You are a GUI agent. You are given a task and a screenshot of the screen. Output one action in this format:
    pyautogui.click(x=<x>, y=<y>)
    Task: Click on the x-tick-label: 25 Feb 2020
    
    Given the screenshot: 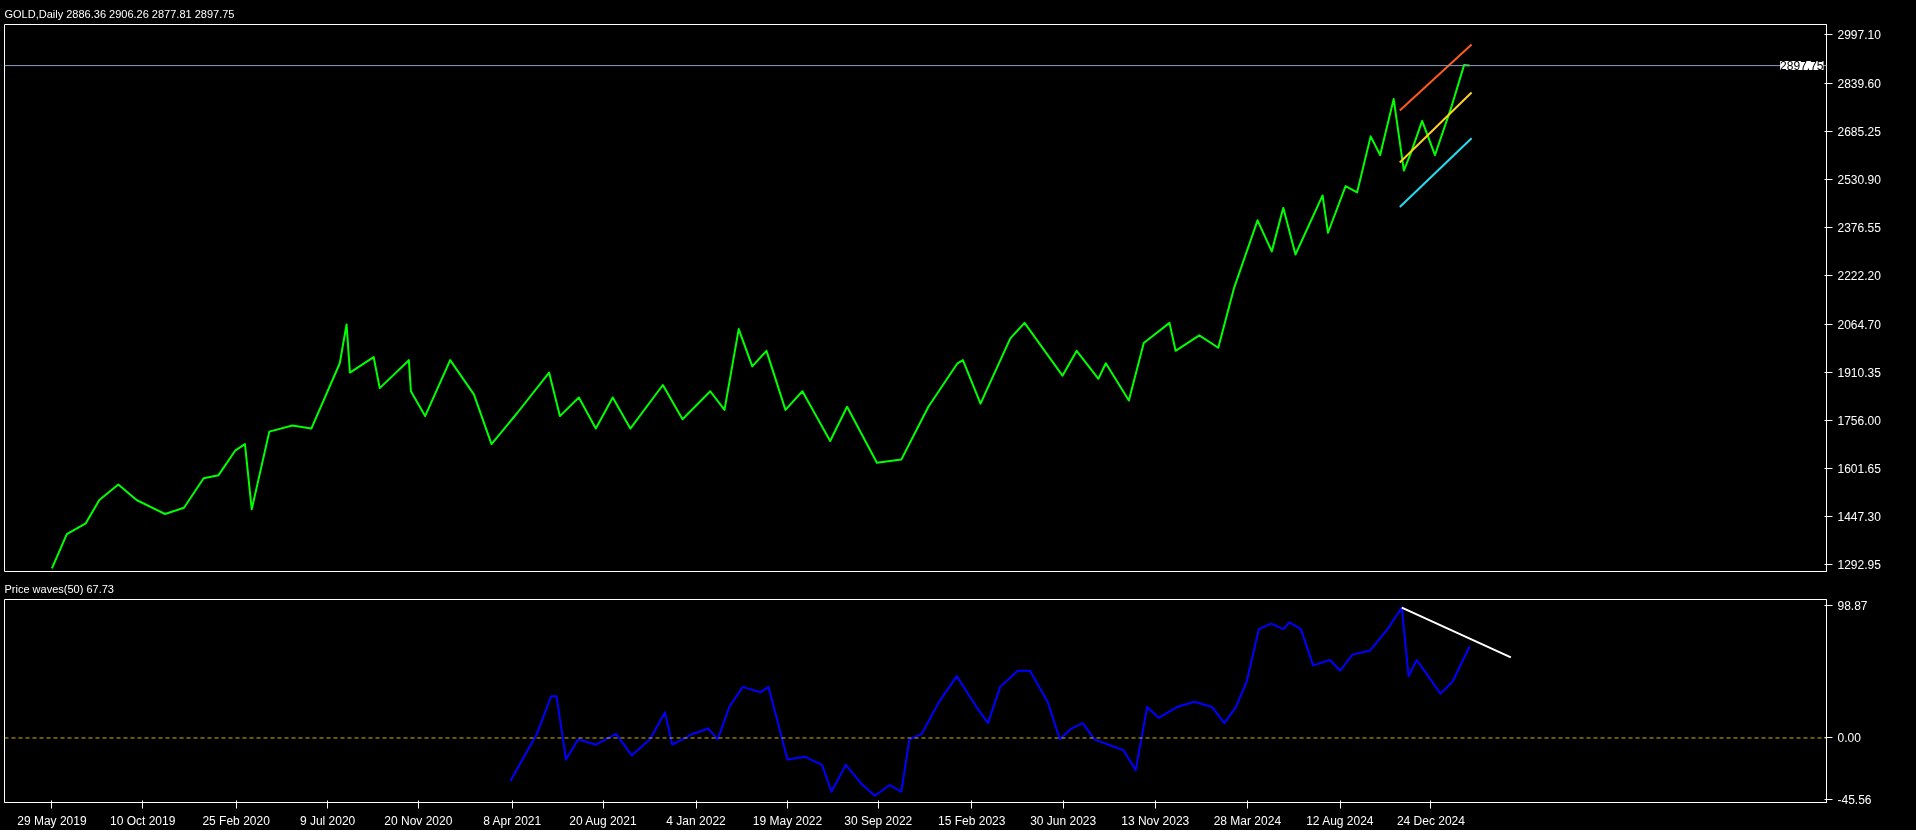 What is the action you would take?
    pyautogui.click(x=236, y=820)
    